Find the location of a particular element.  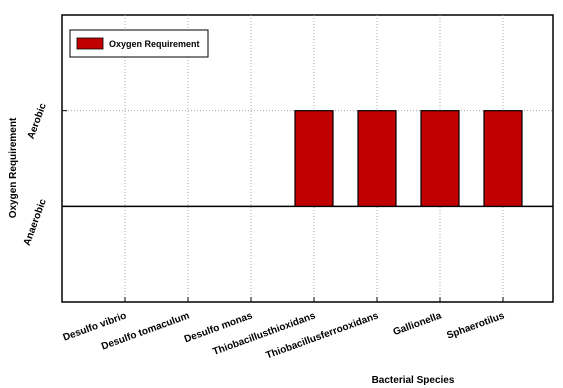

x-axis-title: Bacterial Species is located at coordinates (413, 380).